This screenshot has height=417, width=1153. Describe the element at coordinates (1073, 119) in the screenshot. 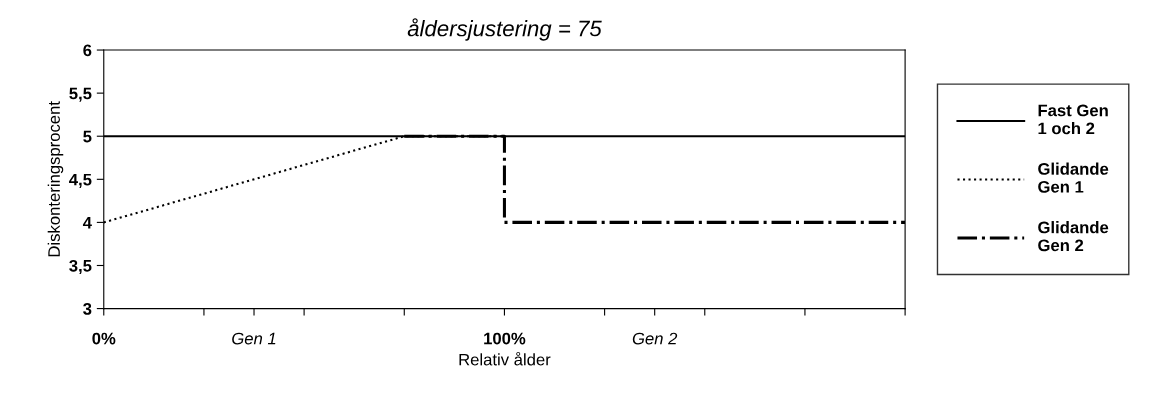

I see `legend-label: Fast Gen 1 och 2` at that location.